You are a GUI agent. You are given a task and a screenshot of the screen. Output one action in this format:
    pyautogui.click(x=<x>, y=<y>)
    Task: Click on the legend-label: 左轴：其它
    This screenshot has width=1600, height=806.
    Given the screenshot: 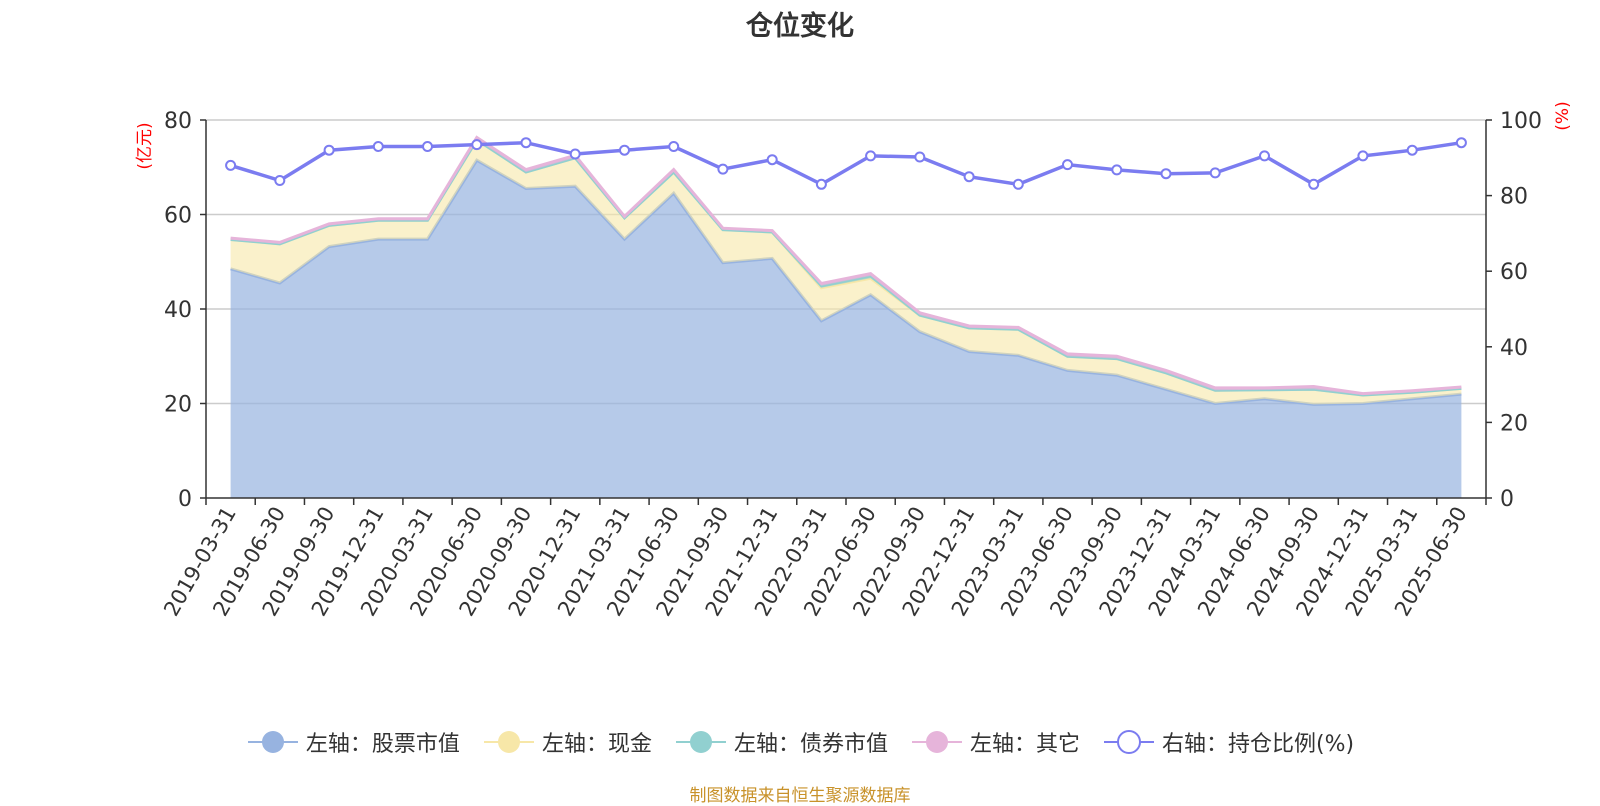 What is the action you would take?
    pyautogui.click(x=1024, y=744)
    